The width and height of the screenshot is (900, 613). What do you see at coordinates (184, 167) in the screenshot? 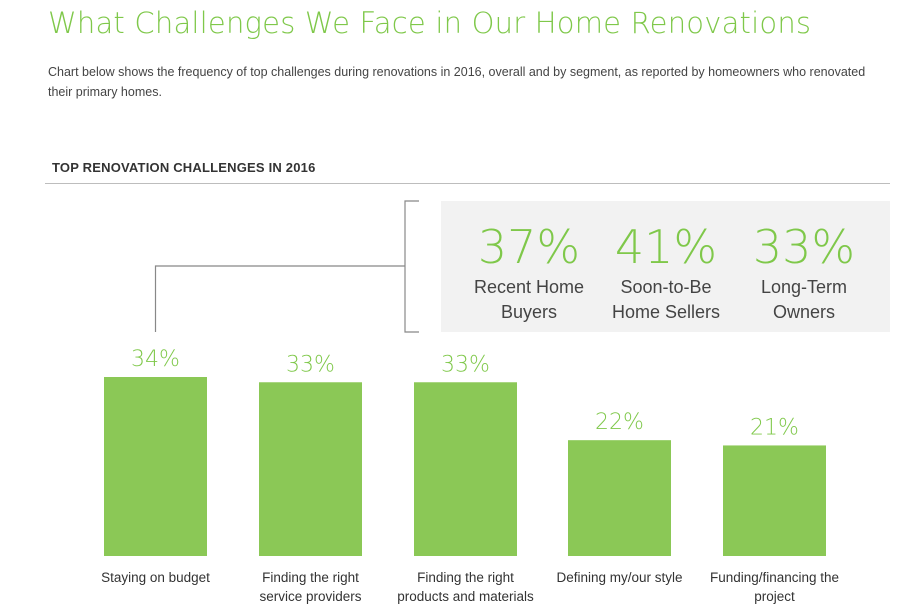
I see `chart-title: TOP RENOVATION CHALLENGES IN 2016` at bounding box center [184, 167].